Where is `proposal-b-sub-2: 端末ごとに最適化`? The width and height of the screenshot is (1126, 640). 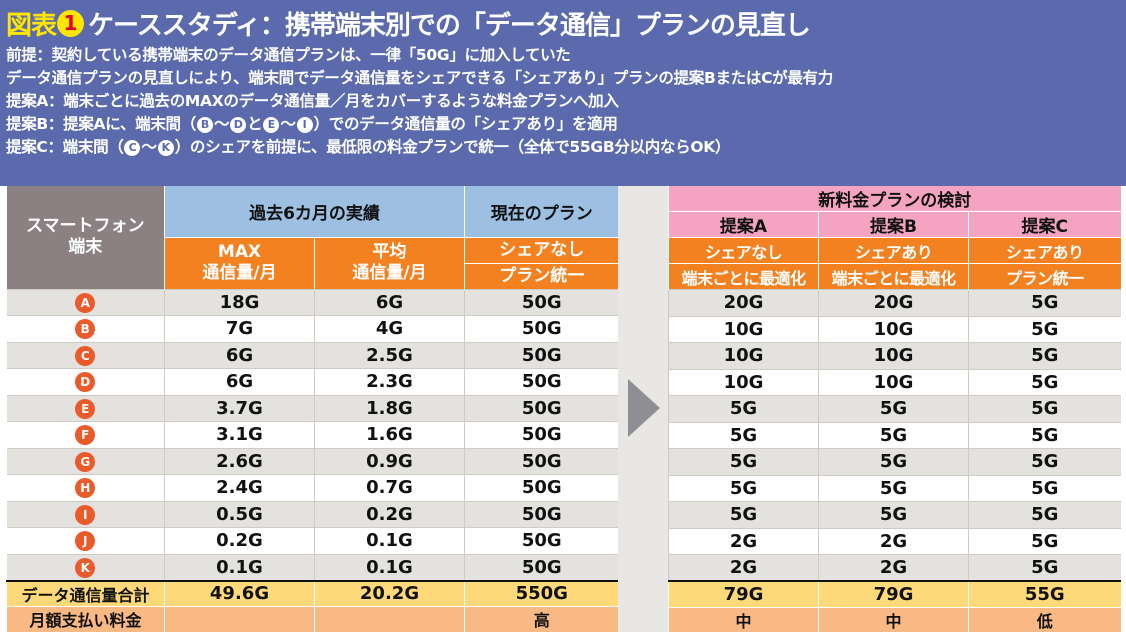 proposal-b-sub-2: 端末ごとに最適化 is located at coordinates (893, 276).